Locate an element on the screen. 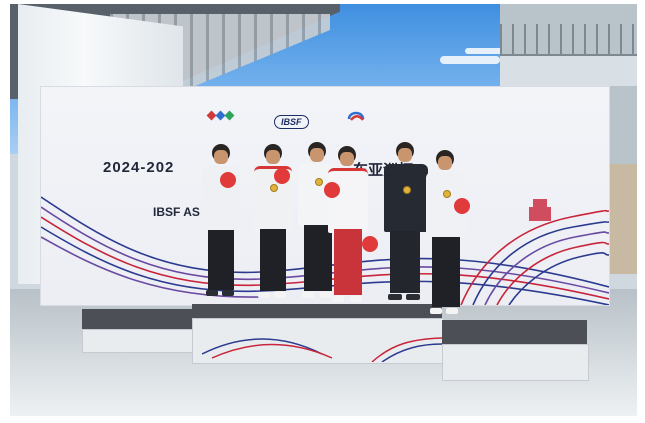 The width and height of the screenshot is (645, 423). podium-step-center is located at coordinates (318, 341).